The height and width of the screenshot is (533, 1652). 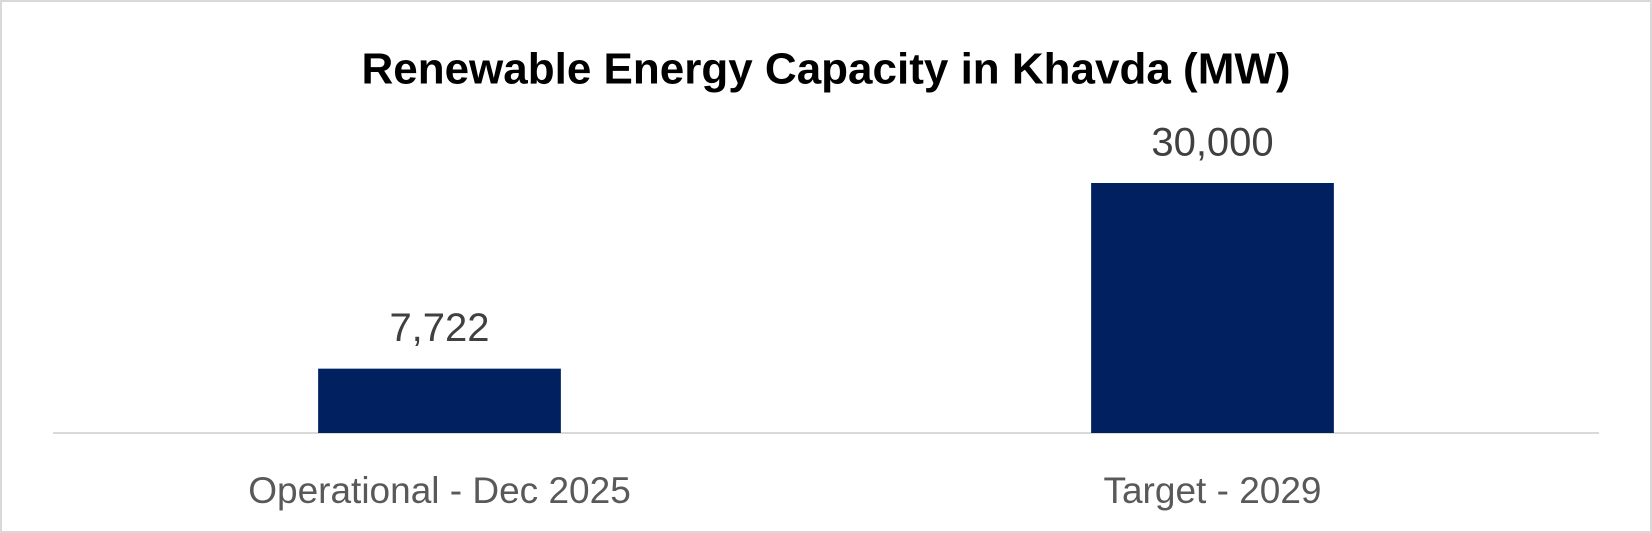 What do you see at coordinates (439, 490) in the screenshot?
I see `x-tick-label: Operational - Dec 2025` at bounding box center [439, 490].